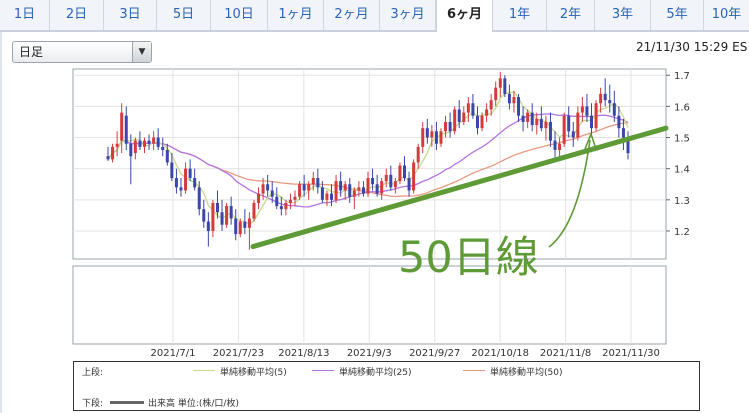  I want to click on tab-6-months: 6ヶ月, so click(464, 16).